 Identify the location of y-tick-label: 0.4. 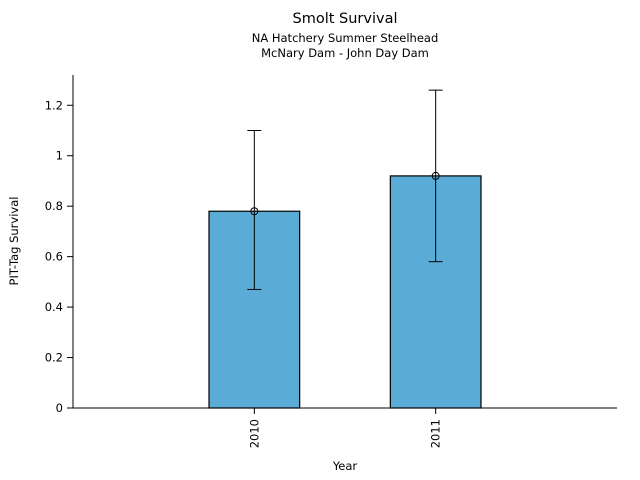
(54, 307).